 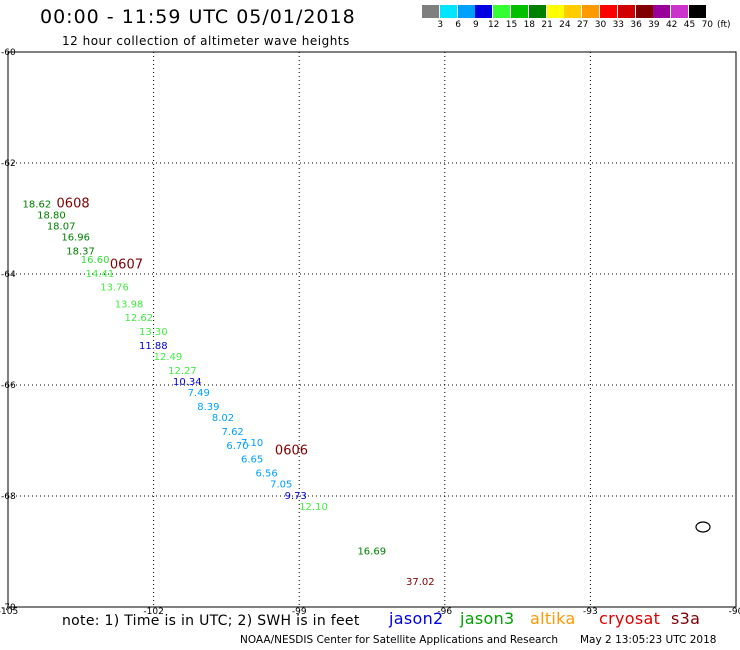 What do you see at coordinates (296, 496) in the screenshot?
I see `wave-height-point: 9.73` at bounding box center [296, 496].